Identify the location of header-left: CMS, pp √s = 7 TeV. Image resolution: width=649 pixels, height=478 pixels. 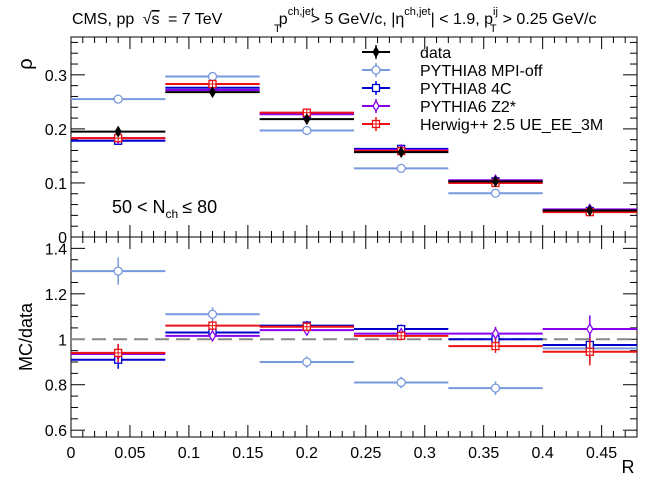
(147, 19).